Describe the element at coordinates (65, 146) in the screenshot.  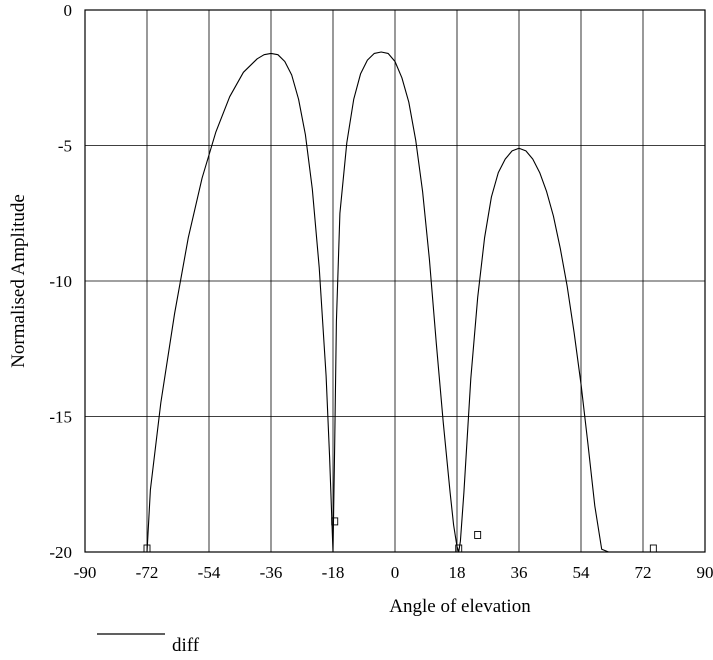
I see `y-tick-label: -5` at that location.